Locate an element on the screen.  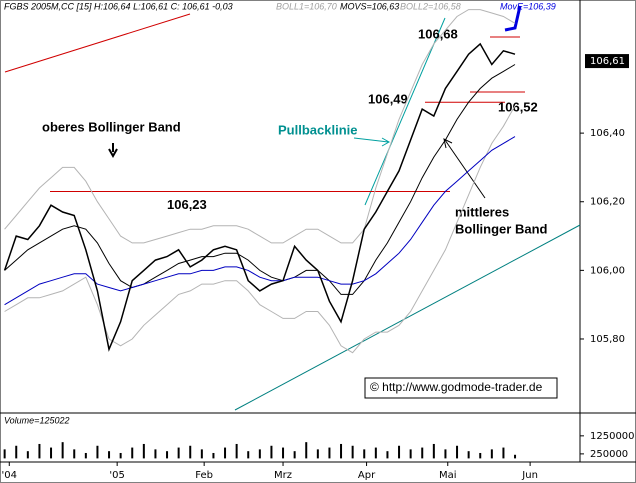
header-movs: MOVS=106,63 is located at coordinates (369, 6).